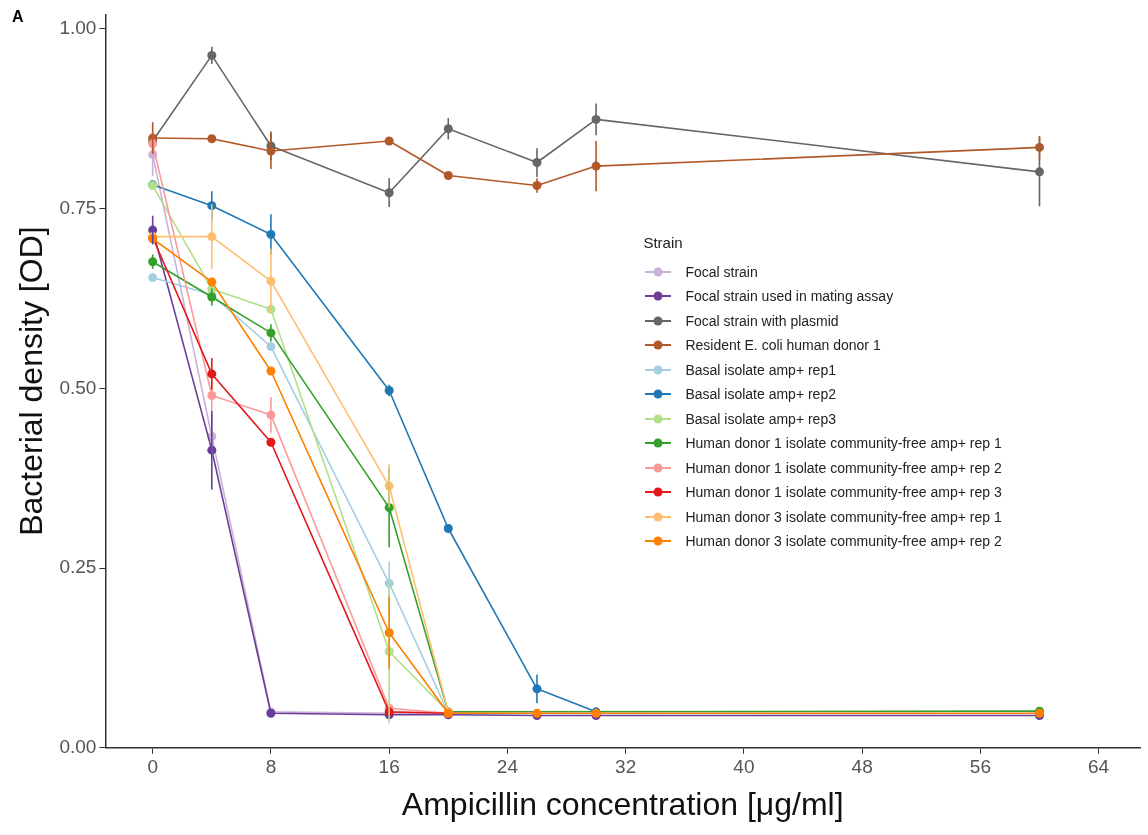  I want to click on legend-label: Human donor 1 isolate community-free amp+ rep 3, so click(843, 492).